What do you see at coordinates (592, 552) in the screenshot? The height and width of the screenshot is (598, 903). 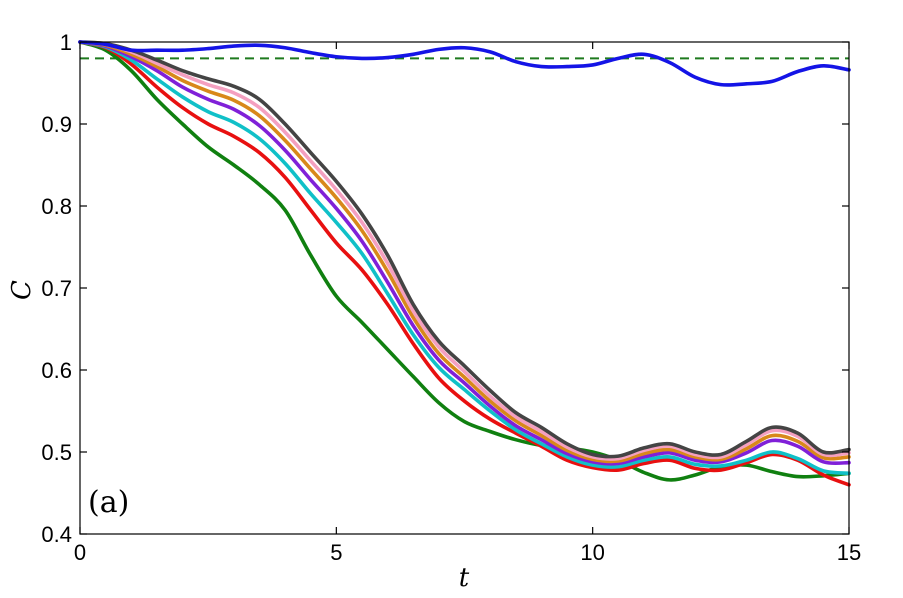 I see `x-tick-label: 10` at bounding box center [592, 552].